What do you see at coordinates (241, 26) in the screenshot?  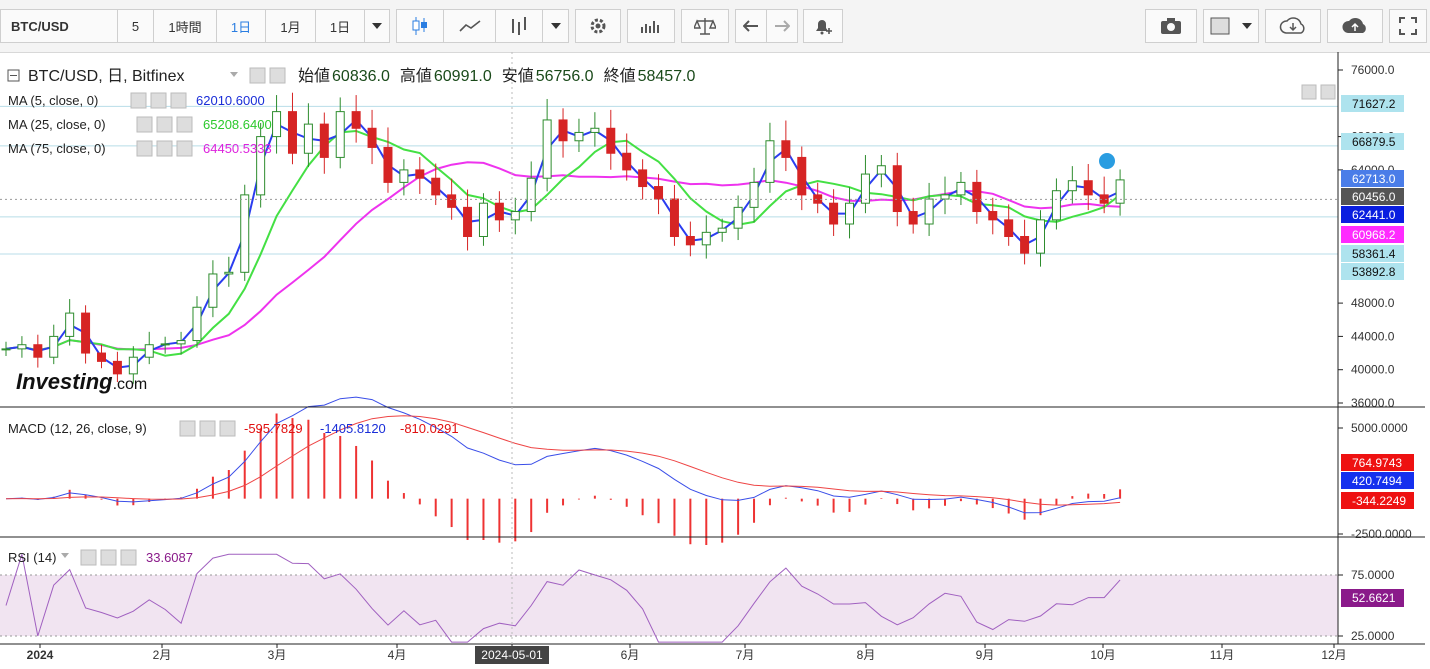 I see `timeframe-1d-button: 1日` at bounding box center [241, 26].